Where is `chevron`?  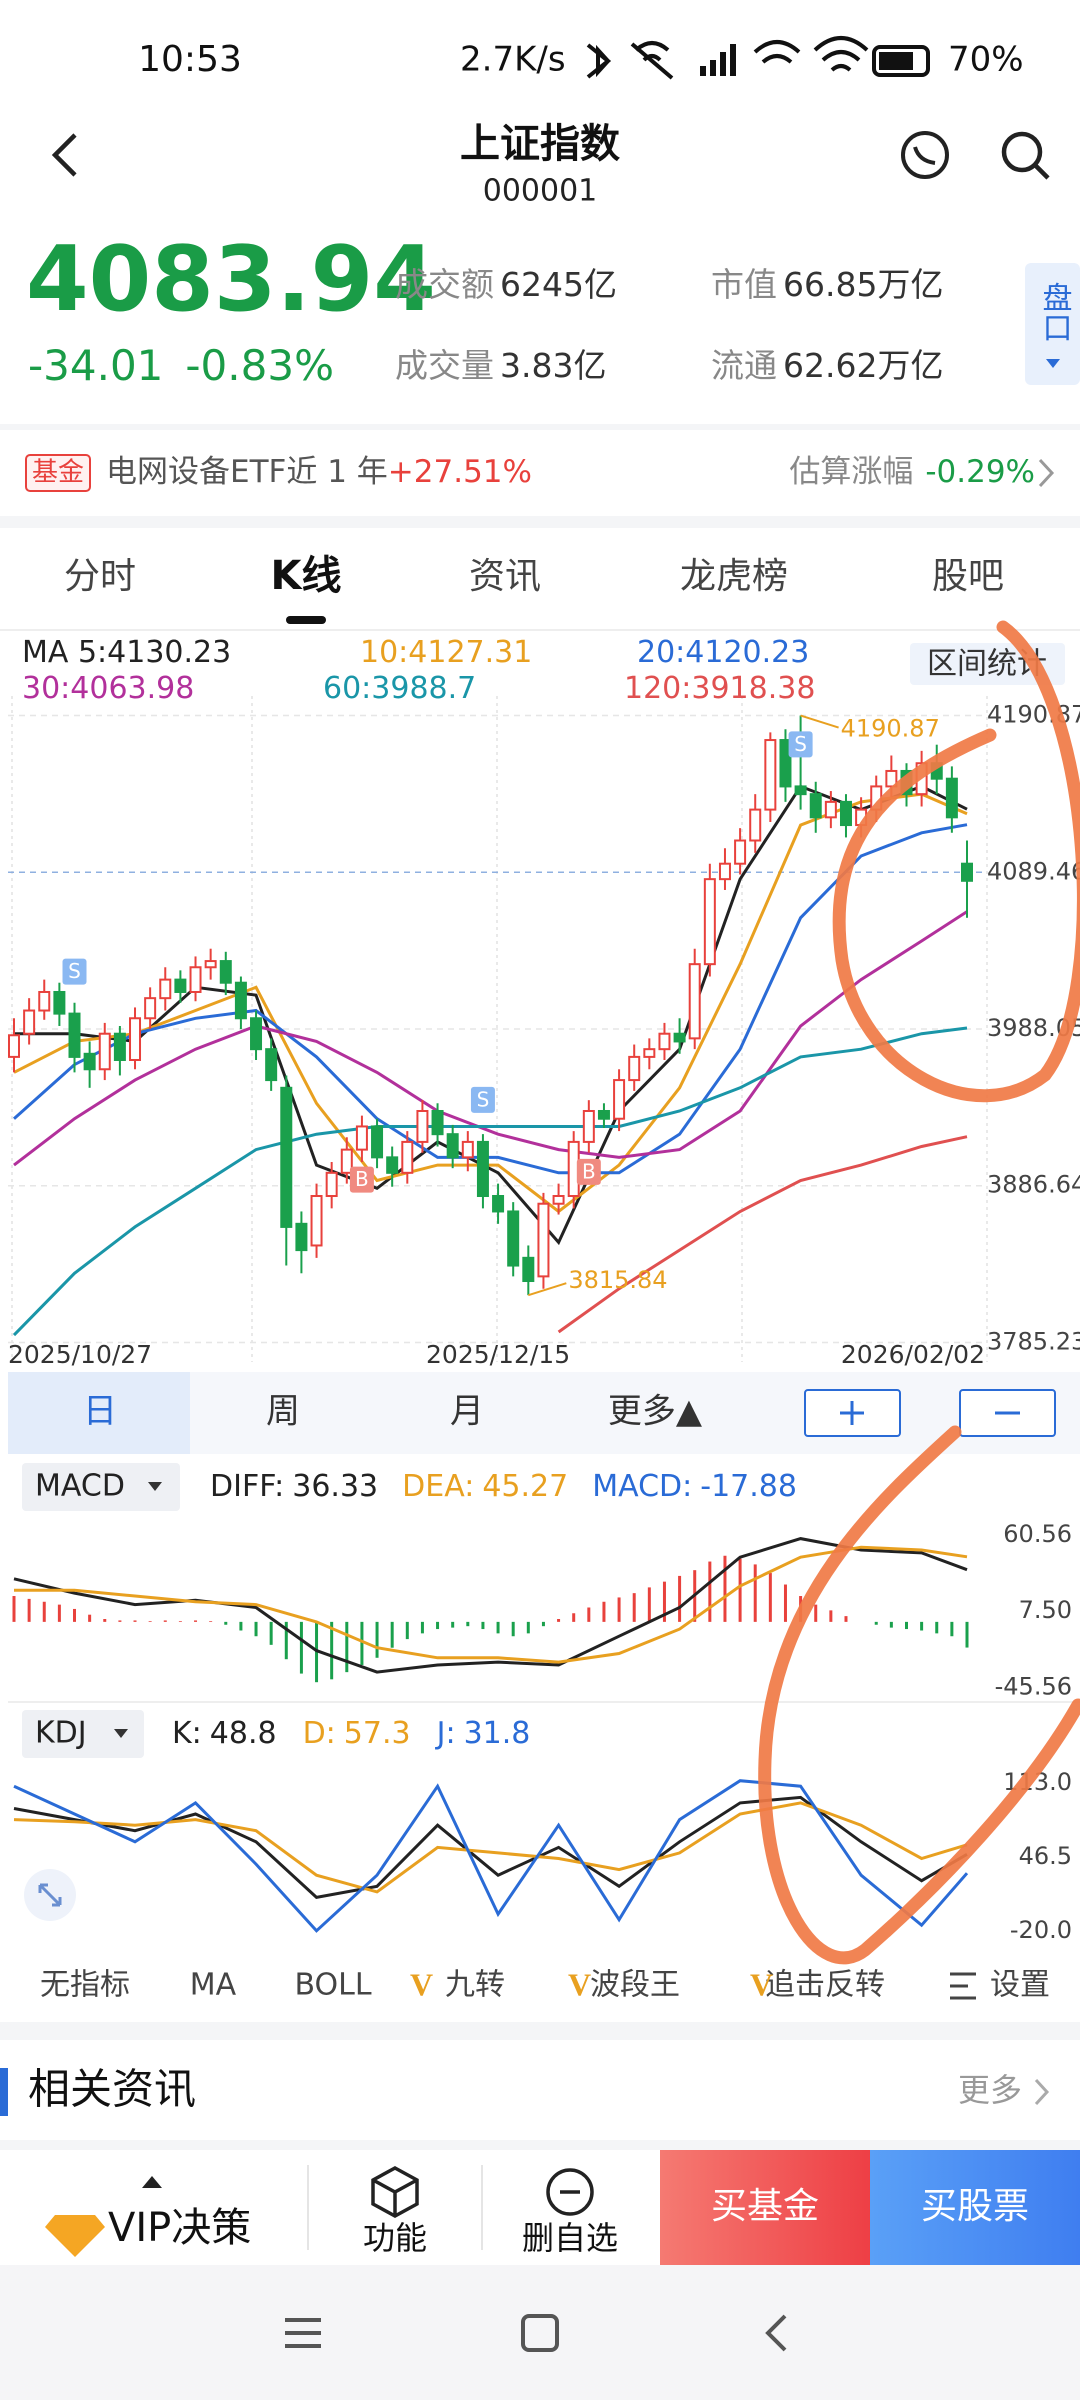
chevron is located at coordinates (1042, 2092).